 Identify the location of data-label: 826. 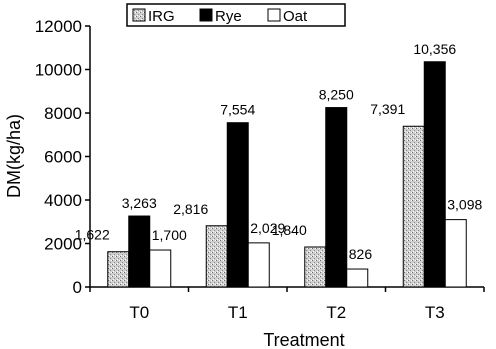
(361, 254).